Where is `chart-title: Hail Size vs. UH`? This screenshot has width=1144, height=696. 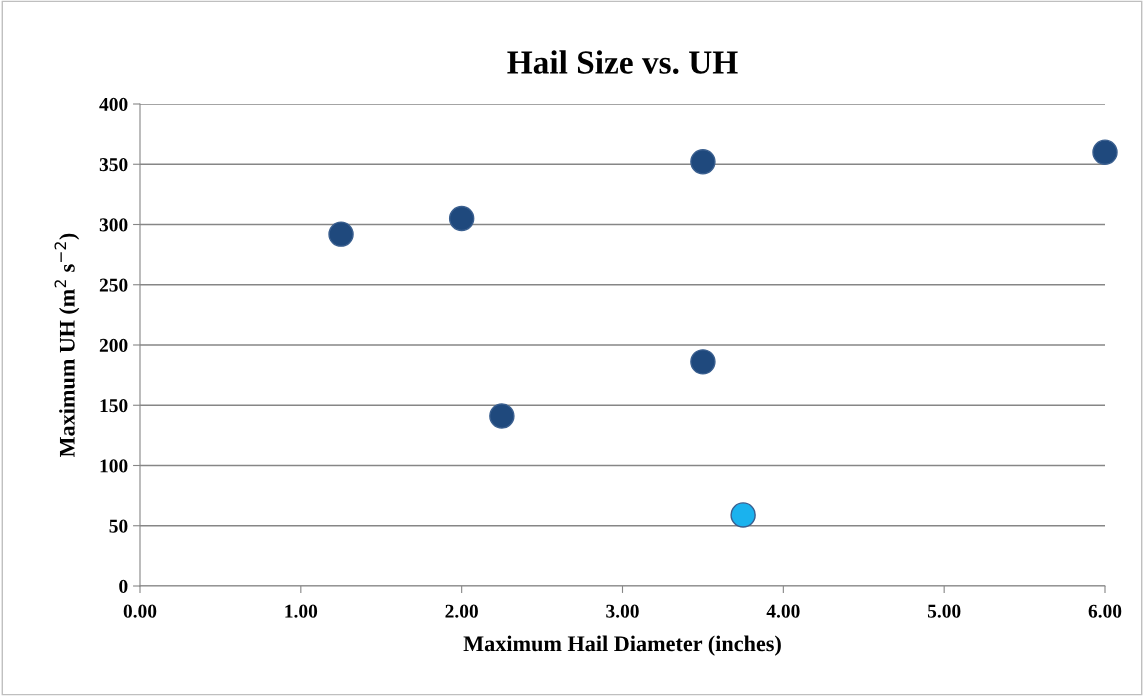
chart-title: Hail Size vs. UH is located at coordinates (622, 62).